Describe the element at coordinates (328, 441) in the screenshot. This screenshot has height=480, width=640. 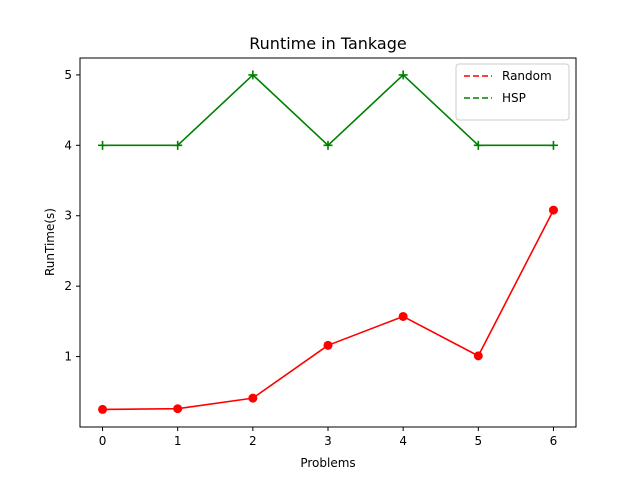
I see `x-tick-label: 3` at that location.